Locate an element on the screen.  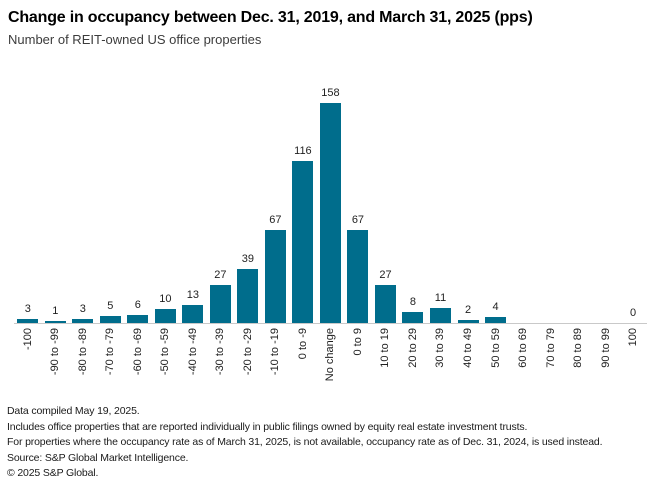
bar-slot: 5 is located at coordinates (111, 204).